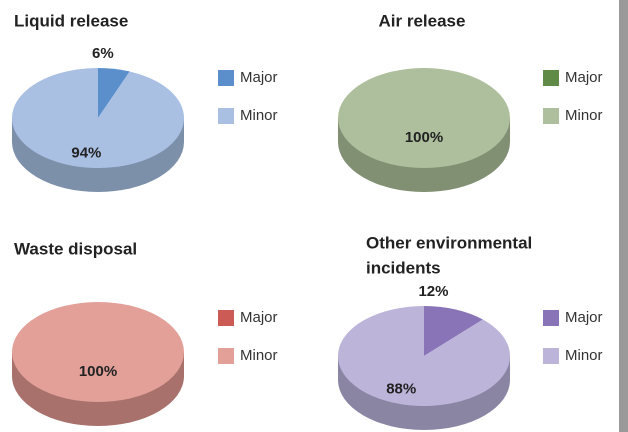 Image resolution: width=628 pixels, height=432 pixels. I want to click on scrollbar, so click(623, 216).